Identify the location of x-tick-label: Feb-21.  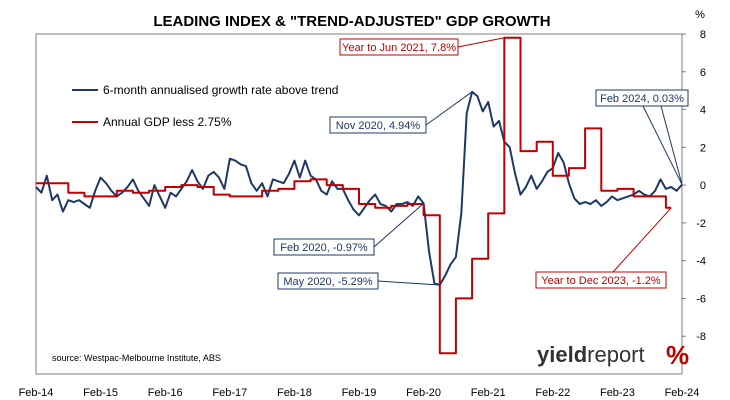
(488, 393).